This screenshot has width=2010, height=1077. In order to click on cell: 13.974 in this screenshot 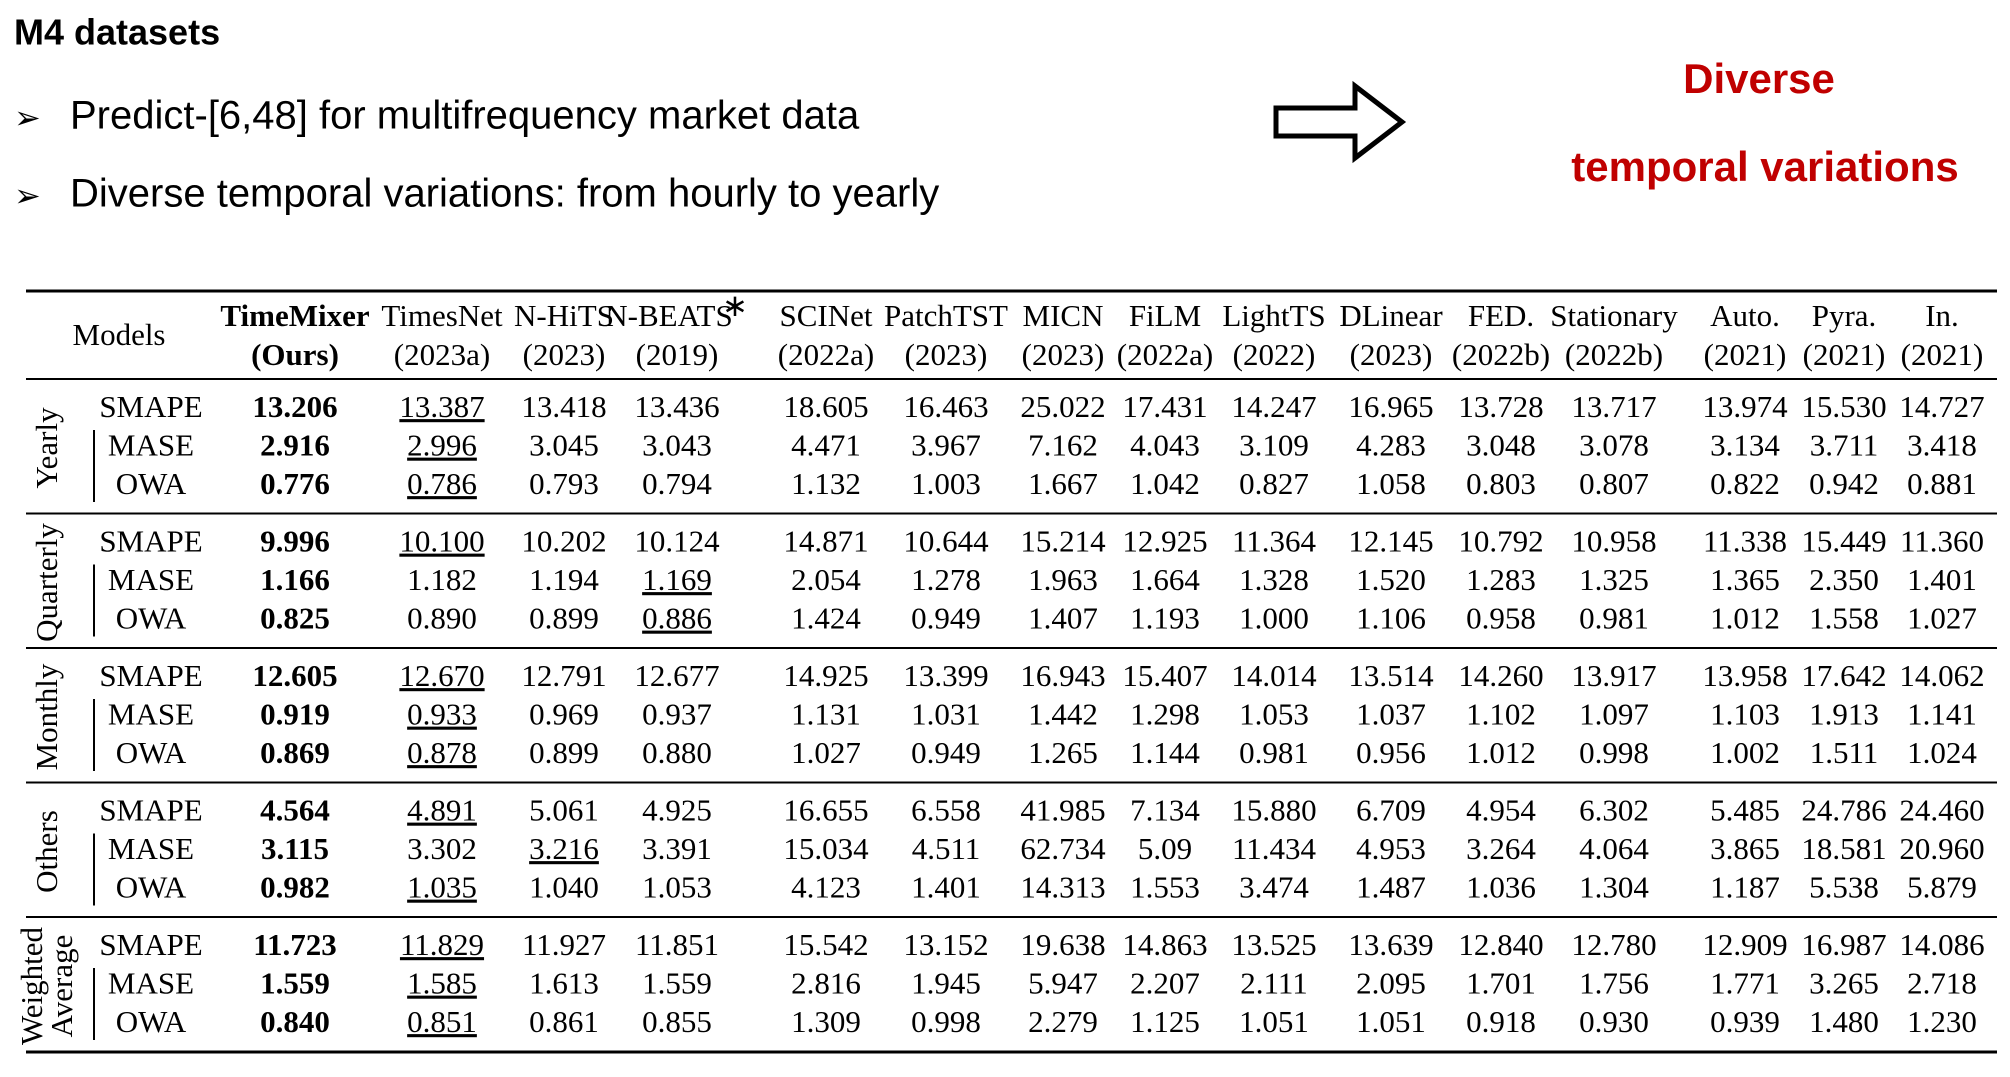, I will do `click(1745, 406)`.